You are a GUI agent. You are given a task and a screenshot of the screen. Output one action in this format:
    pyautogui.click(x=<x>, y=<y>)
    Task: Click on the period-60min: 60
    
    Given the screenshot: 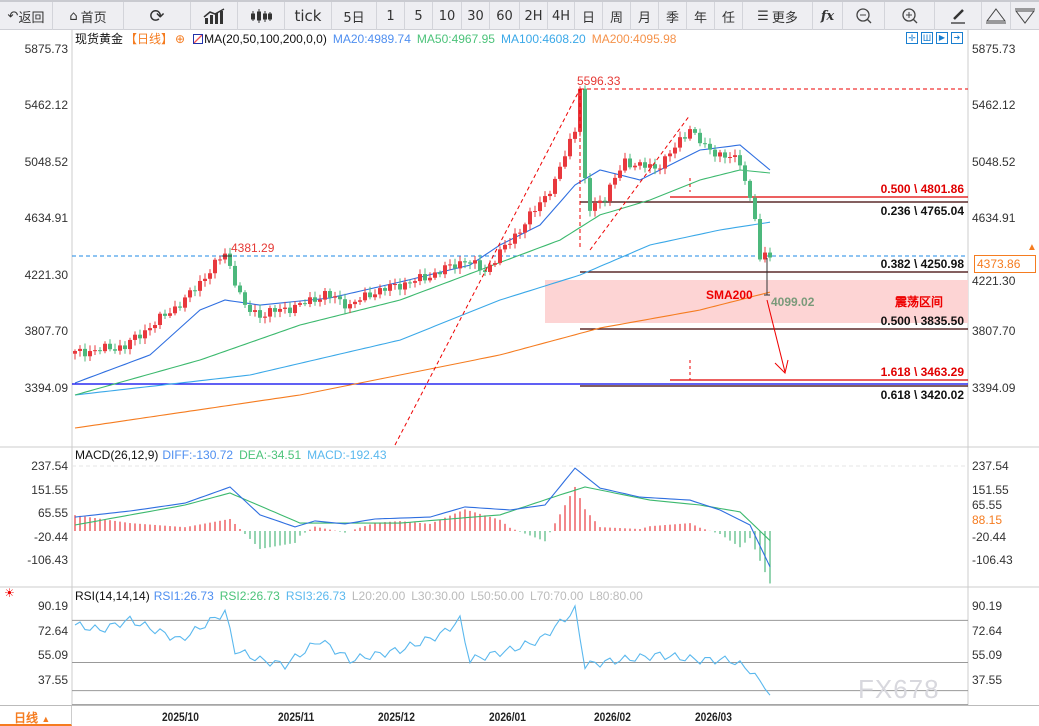 What is the action you would take?
    pyautogui.click(x=505, y=16)
    